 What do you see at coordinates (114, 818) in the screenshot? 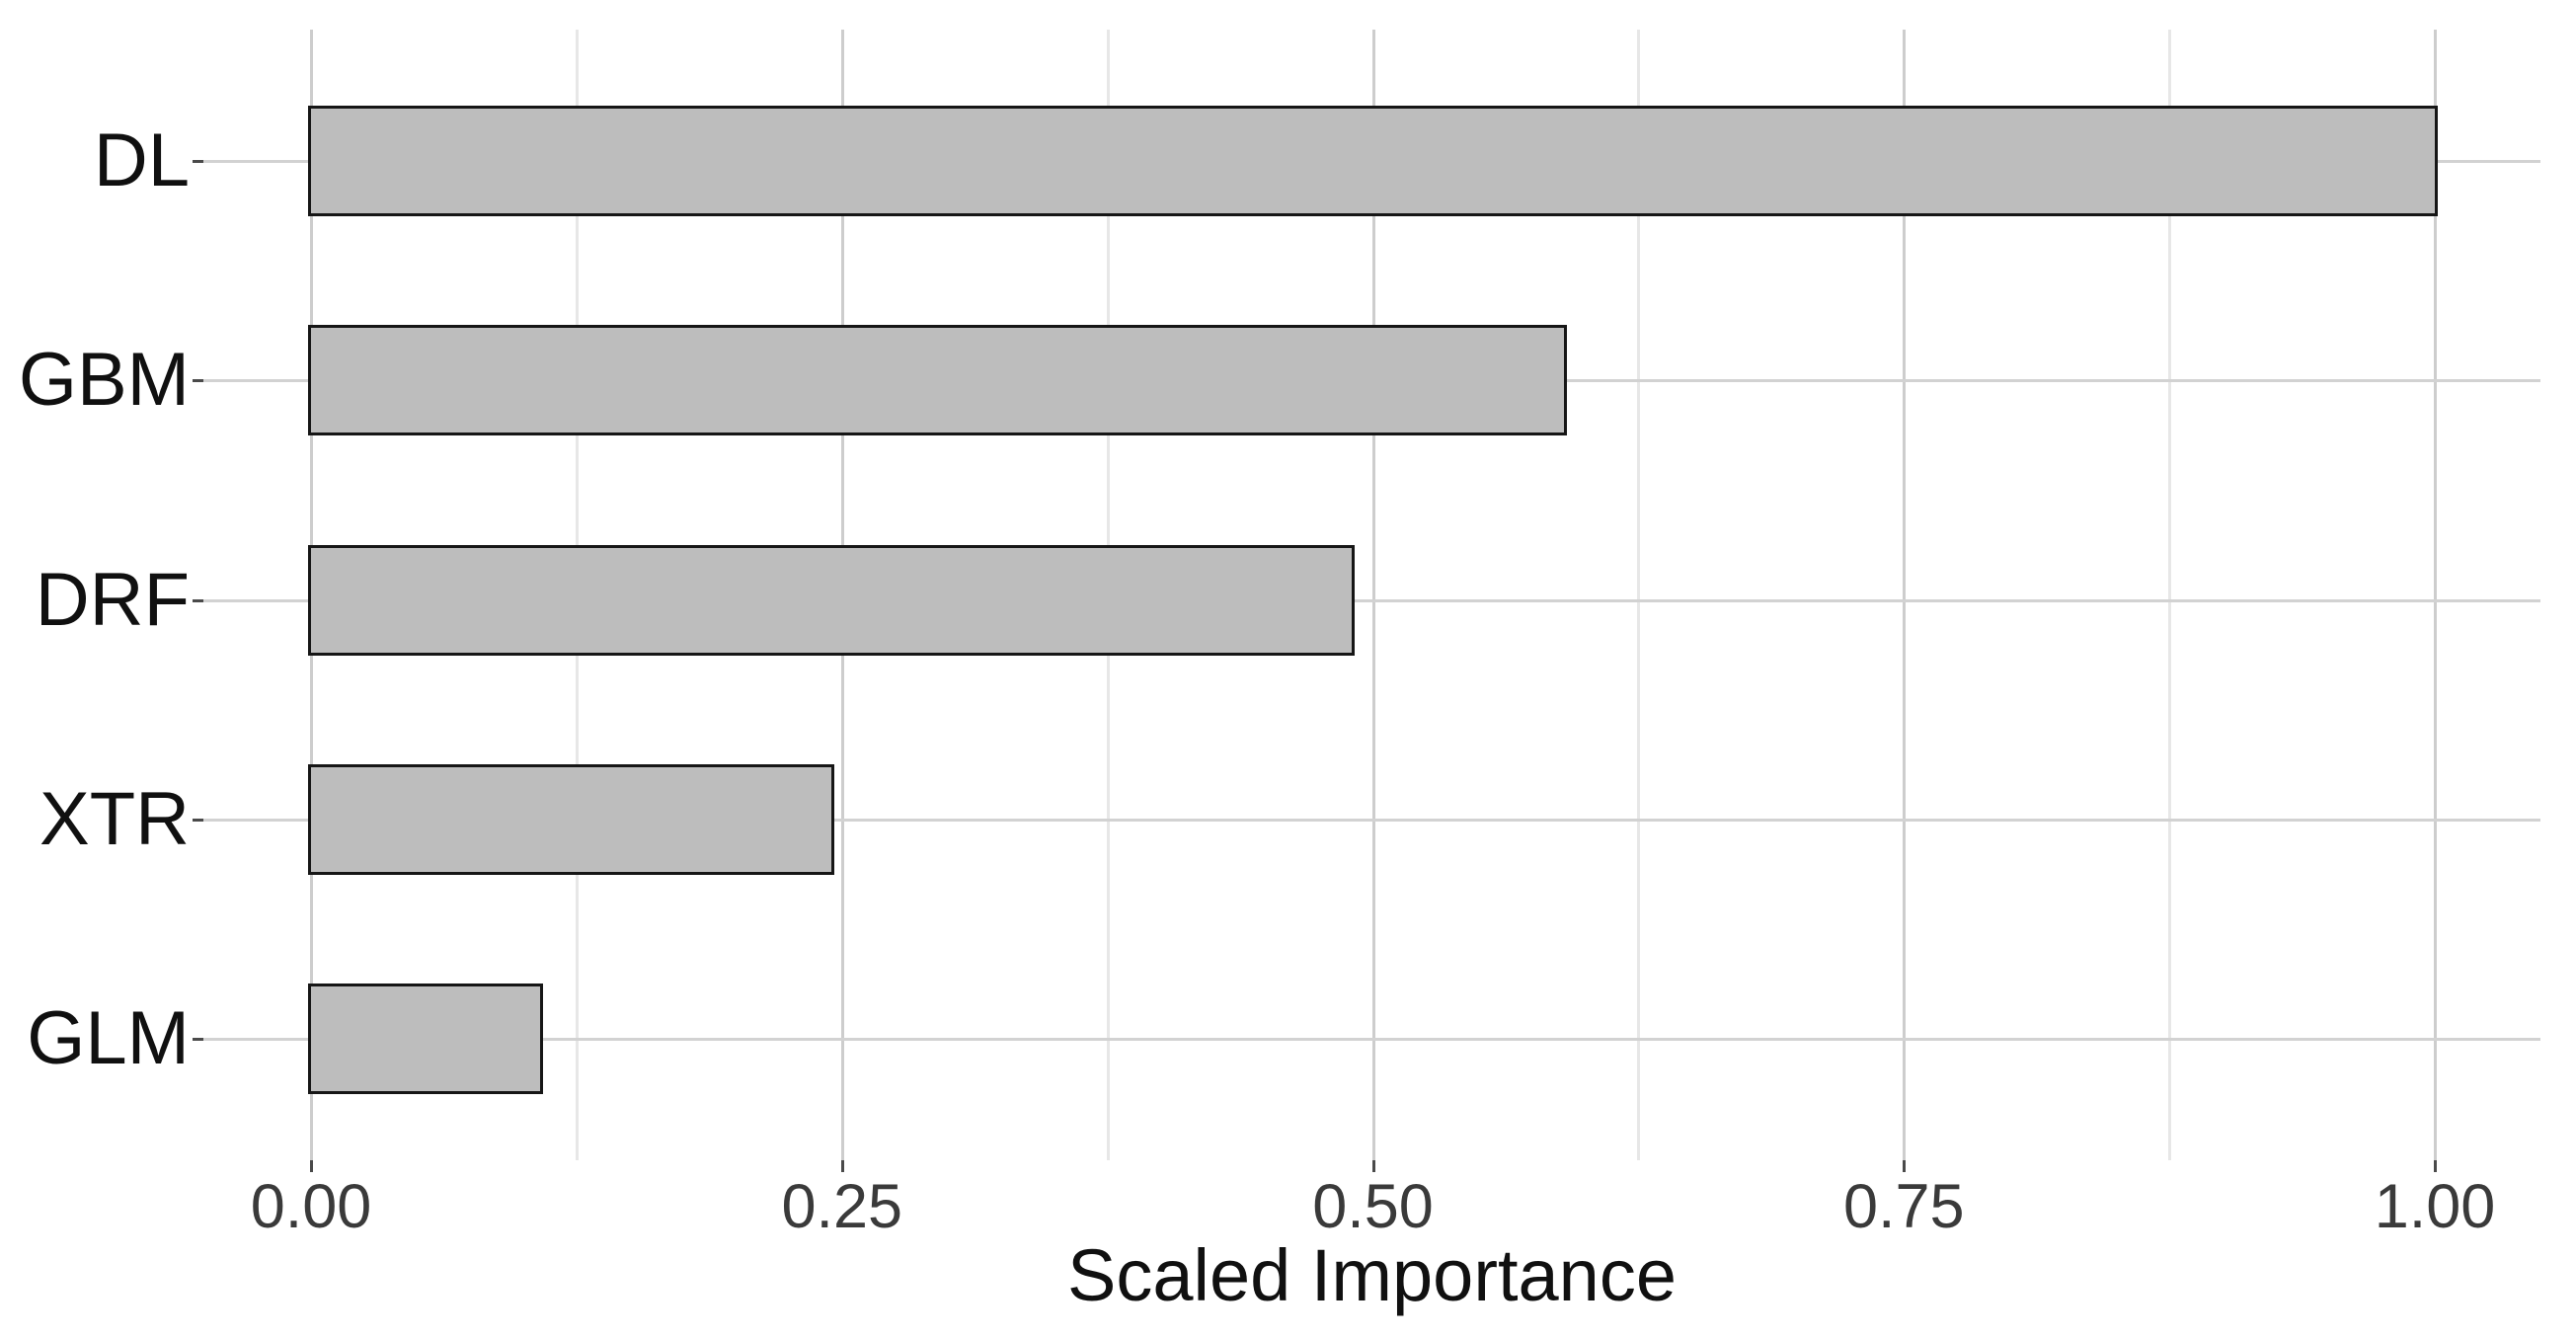
I see `y-category-label: XTR` at bounding box center [114, 818].